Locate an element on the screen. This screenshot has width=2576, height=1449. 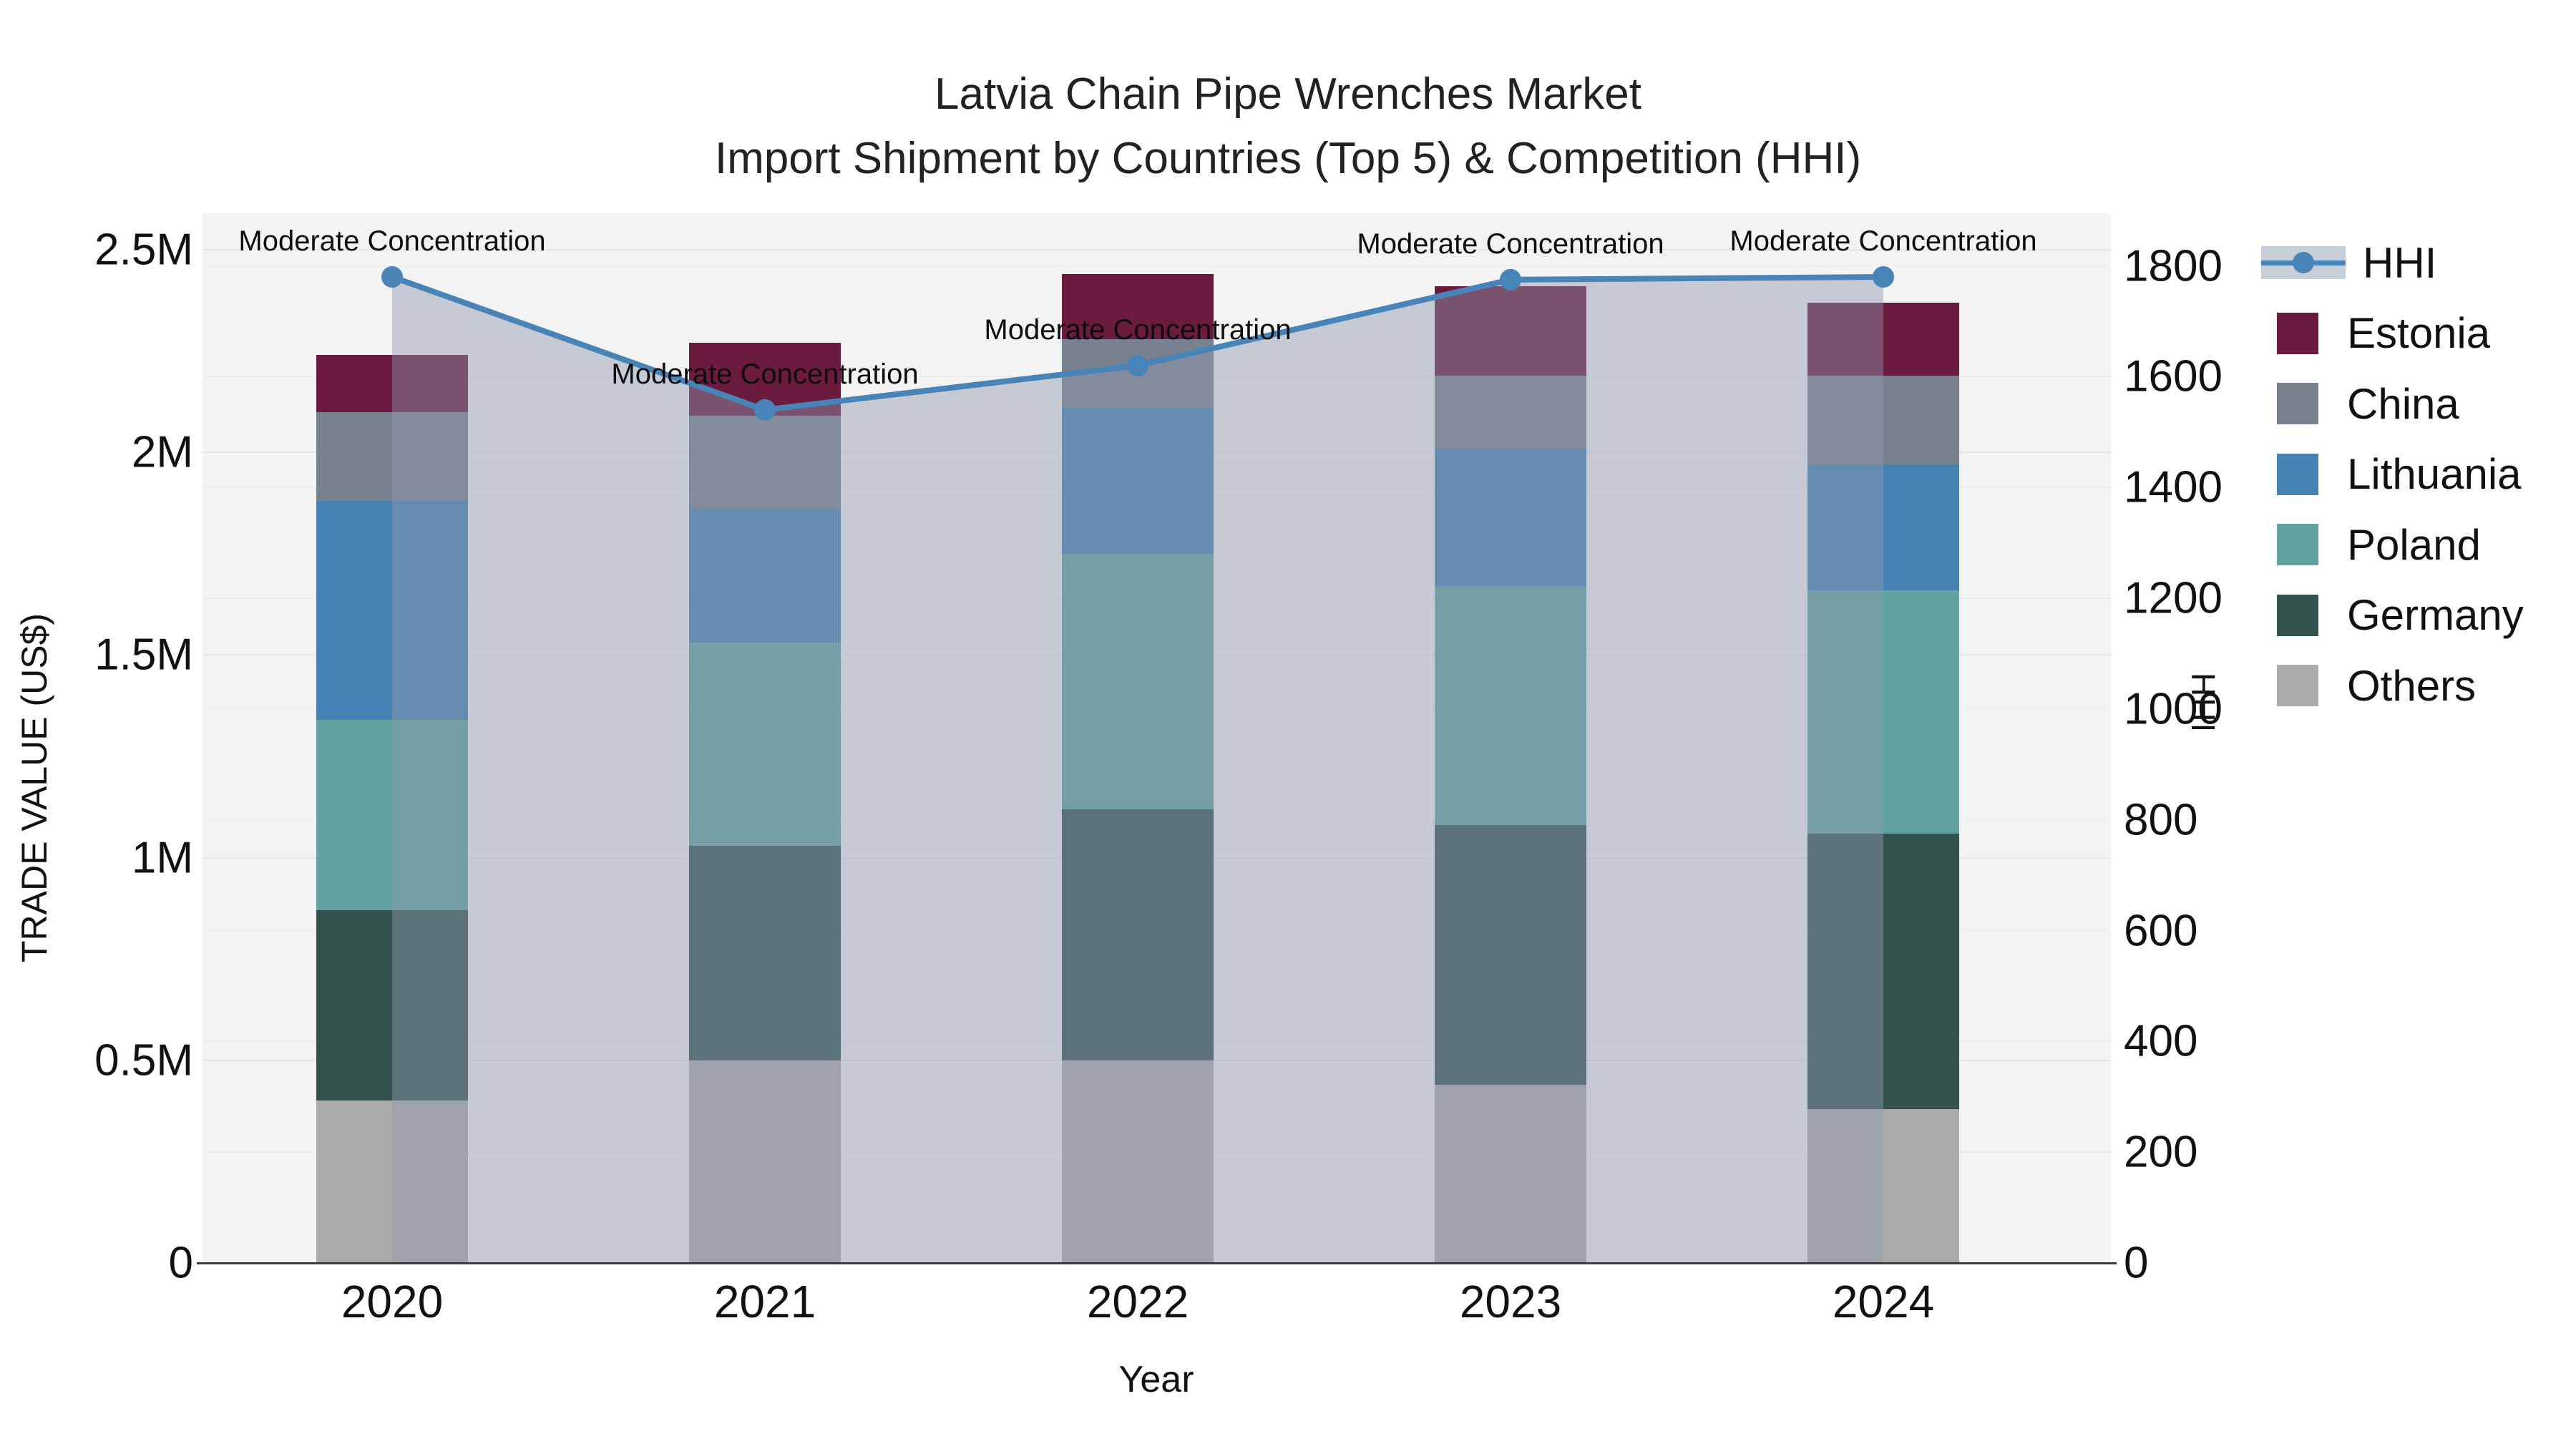
bar-segment-china-2023 is located at coordinates (1510, 412).